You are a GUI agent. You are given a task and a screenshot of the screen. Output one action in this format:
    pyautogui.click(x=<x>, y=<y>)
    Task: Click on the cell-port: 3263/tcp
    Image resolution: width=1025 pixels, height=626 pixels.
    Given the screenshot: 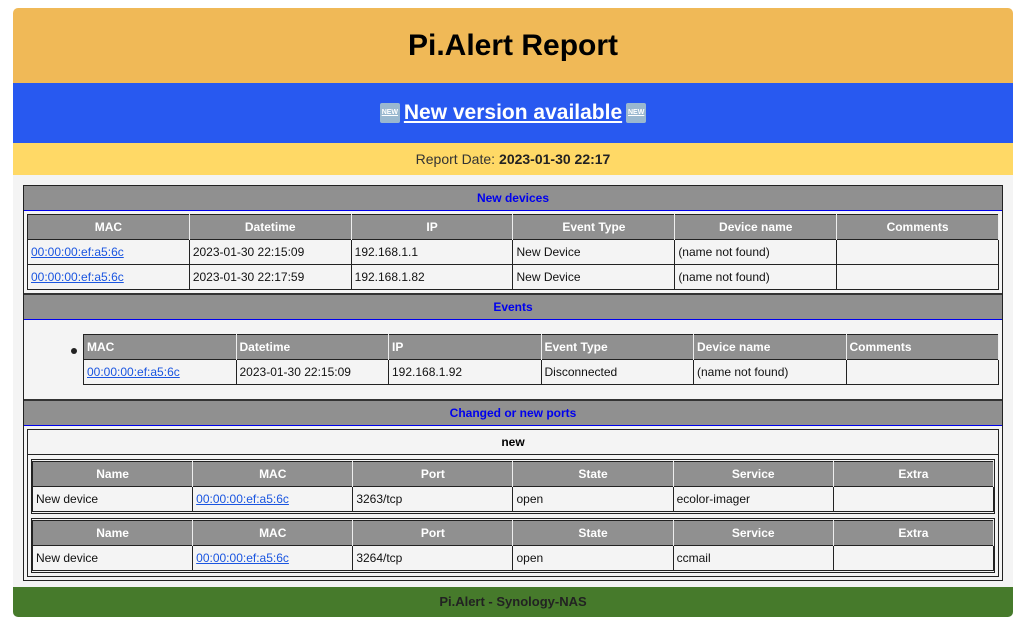 What is the action you would take?
    pyautogui.click(x=433, y=499)
    